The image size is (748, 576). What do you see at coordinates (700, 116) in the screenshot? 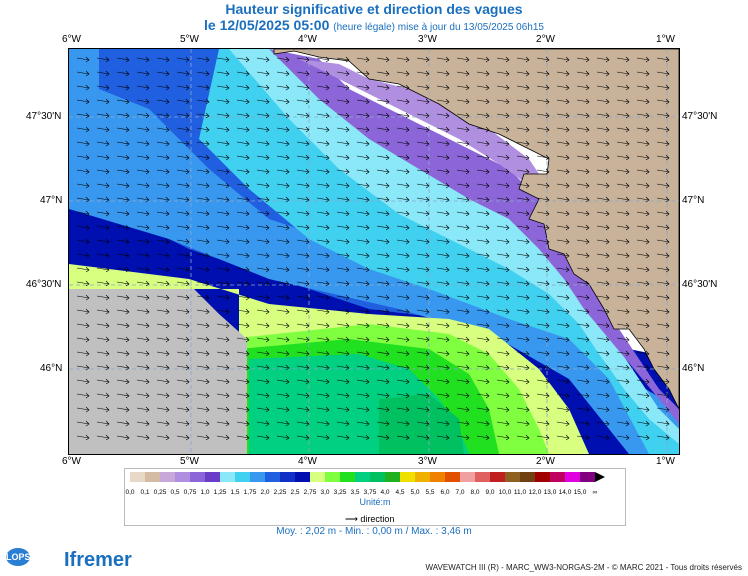
I see `lat-label-right-4730: 47°30'N` at bounding box center [700, 116].